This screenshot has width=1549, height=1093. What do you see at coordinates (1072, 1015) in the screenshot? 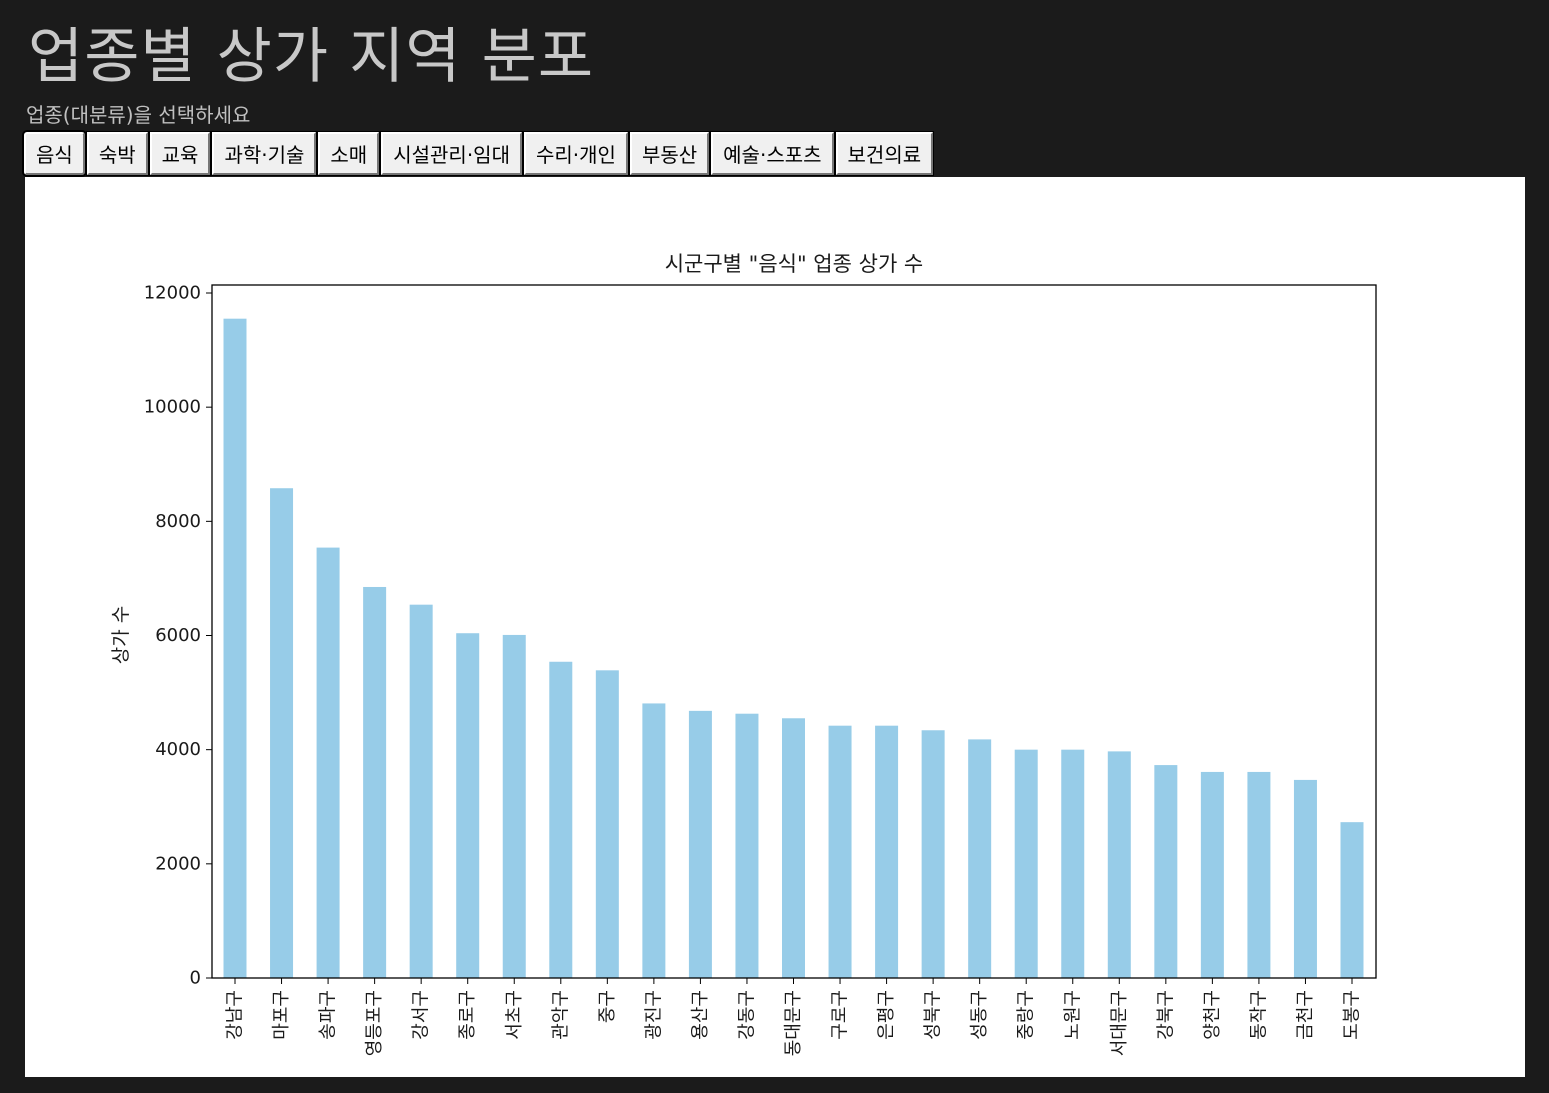
I see `x-tick-label: 노원구` at bounding box center [1072, 1015].